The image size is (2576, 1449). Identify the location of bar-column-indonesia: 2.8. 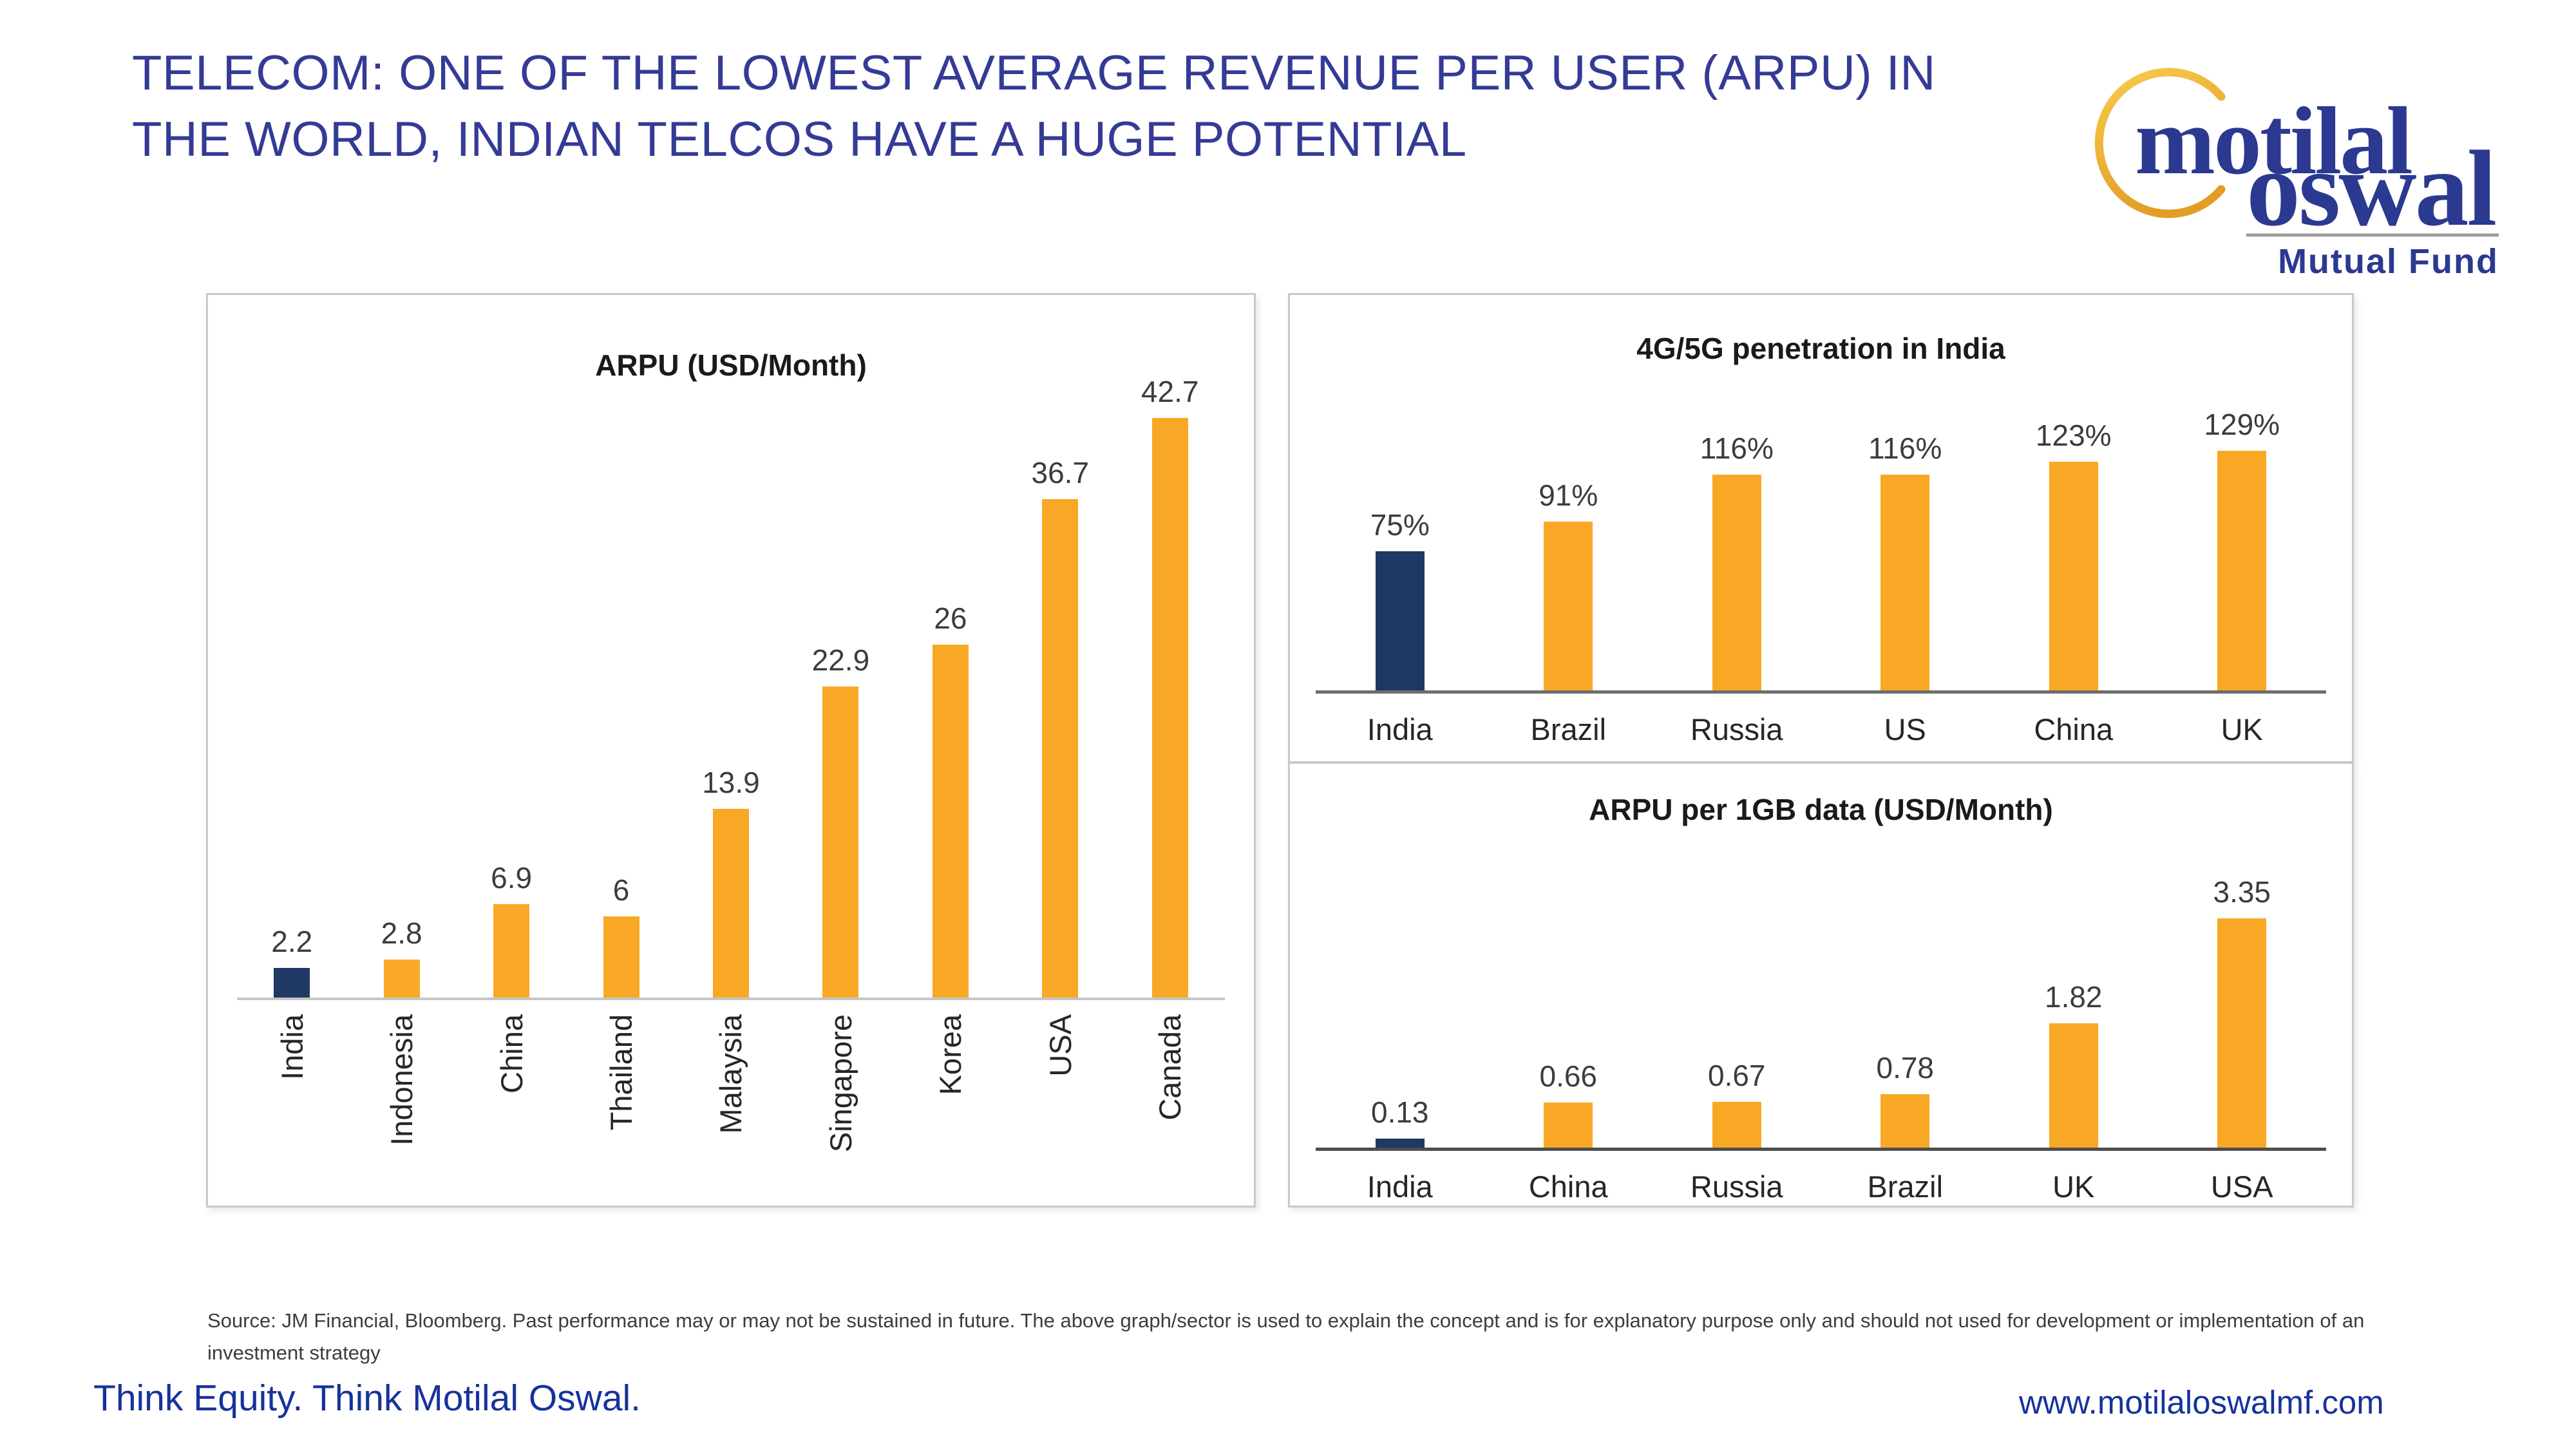
(401, 957).